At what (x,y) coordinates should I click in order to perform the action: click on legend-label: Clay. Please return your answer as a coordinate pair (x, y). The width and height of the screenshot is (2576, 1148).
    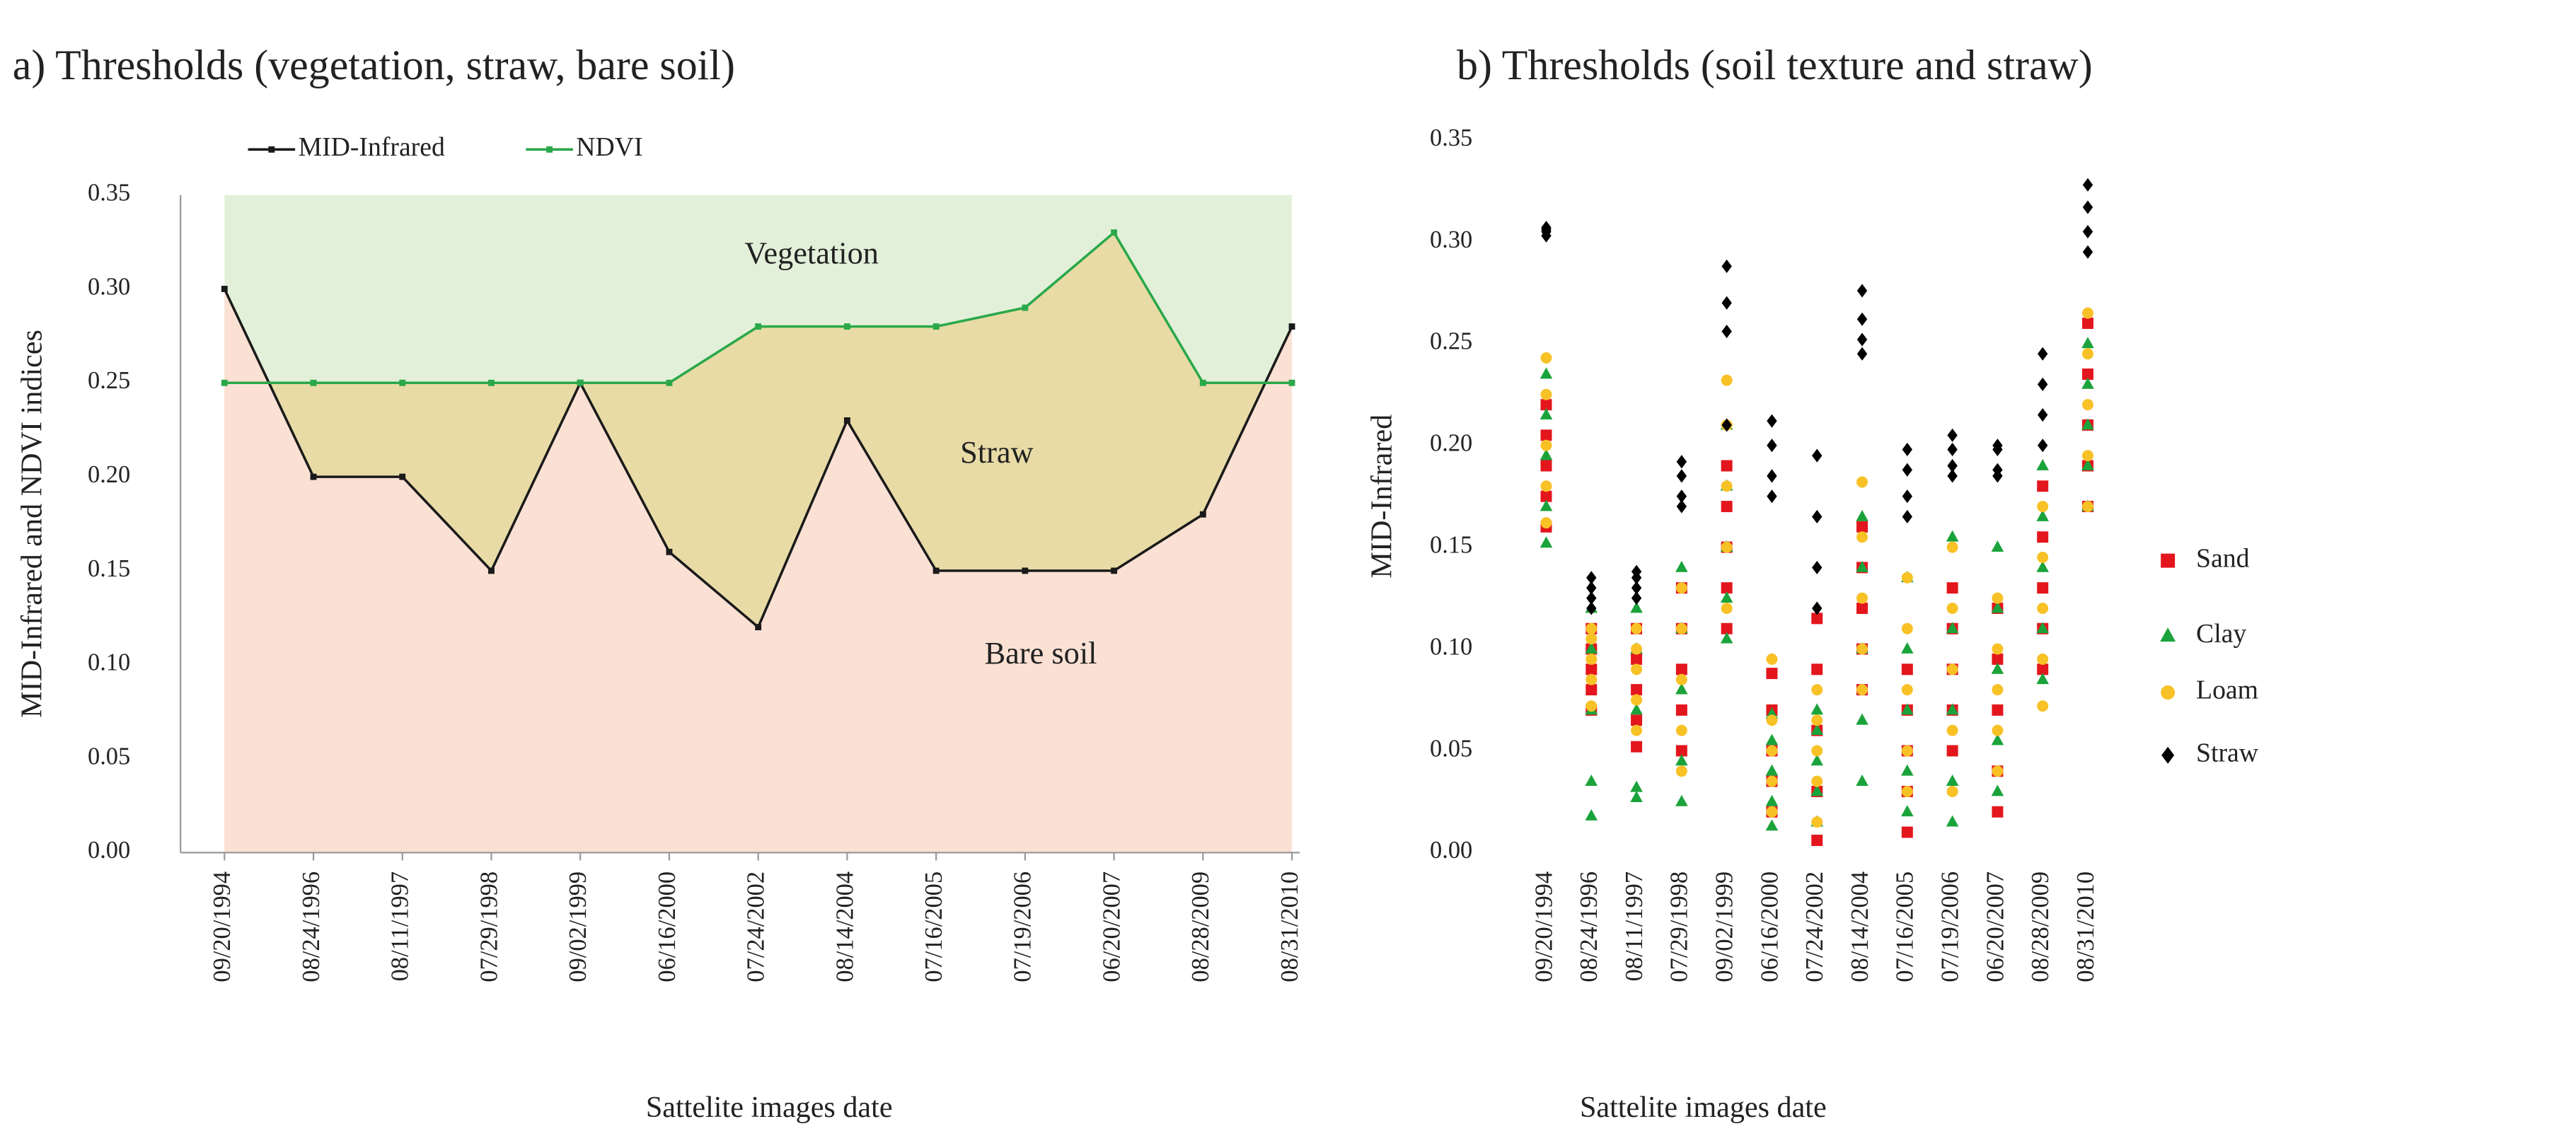
    Looking at the image, I should click on (2221, 634).